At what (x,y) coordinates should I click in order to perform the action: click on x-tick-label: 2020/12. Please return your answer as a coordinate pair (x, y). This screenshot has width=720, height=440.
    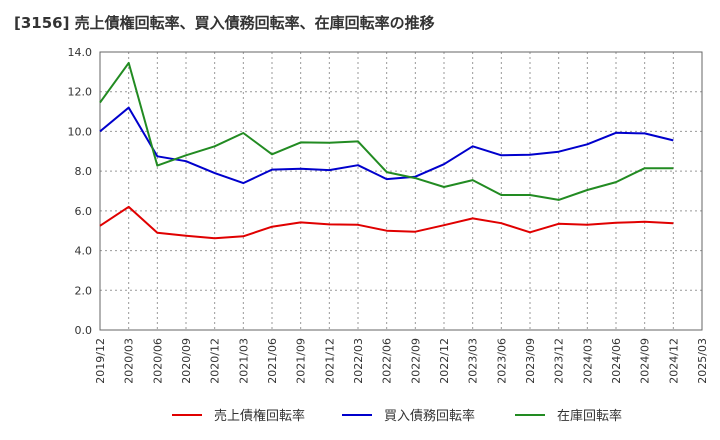
    Looking at the image, I should click on (215, 361).